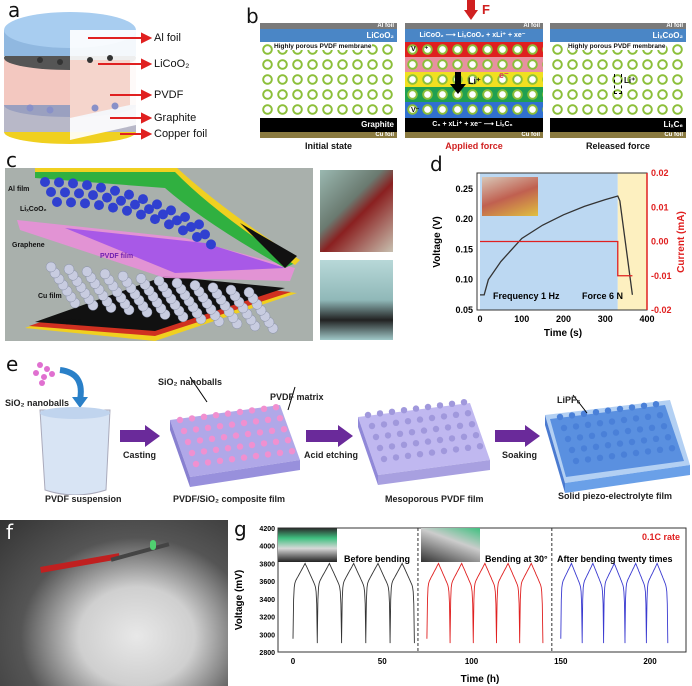 This screenshot has height=686, width=692. Describe the element at coordinates (474, 125) in the screenshot. I see `anode-reaction: C₆ + xLi⁺ + xe⁻ ⟶ LiₓC₆` at that location.